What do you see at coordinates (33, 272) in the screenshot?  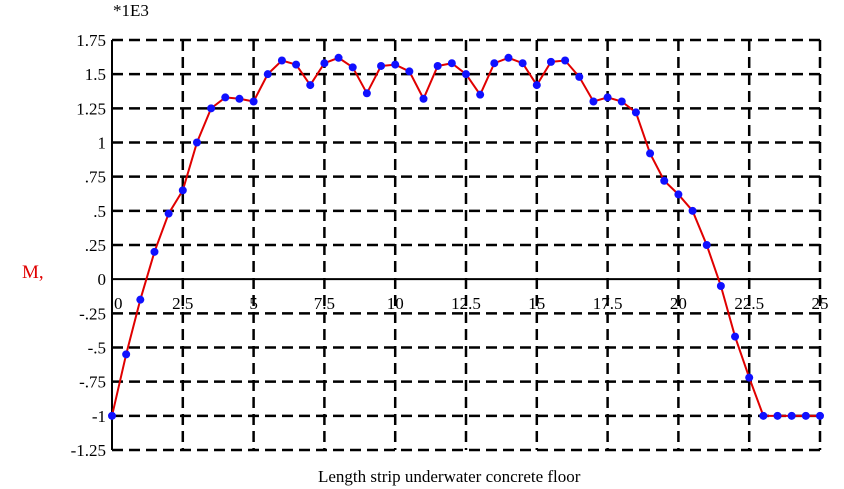 I see `y-axis-label: M,` at bounding box center [33, 272].